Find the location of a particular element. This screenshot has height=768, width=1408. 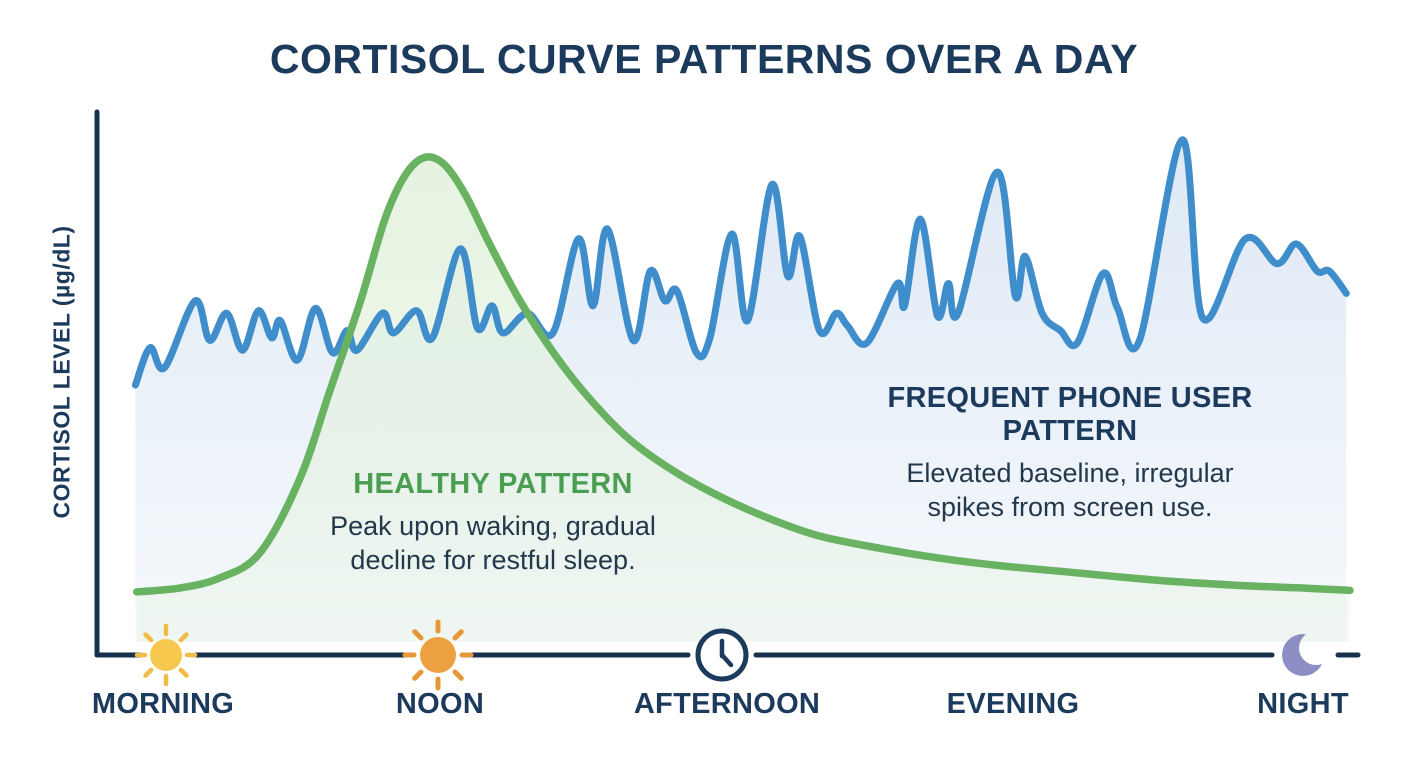

chart-title: CORTISOL CURVE PATTERNS OVER A DAY is located at coordinates (704, 59).